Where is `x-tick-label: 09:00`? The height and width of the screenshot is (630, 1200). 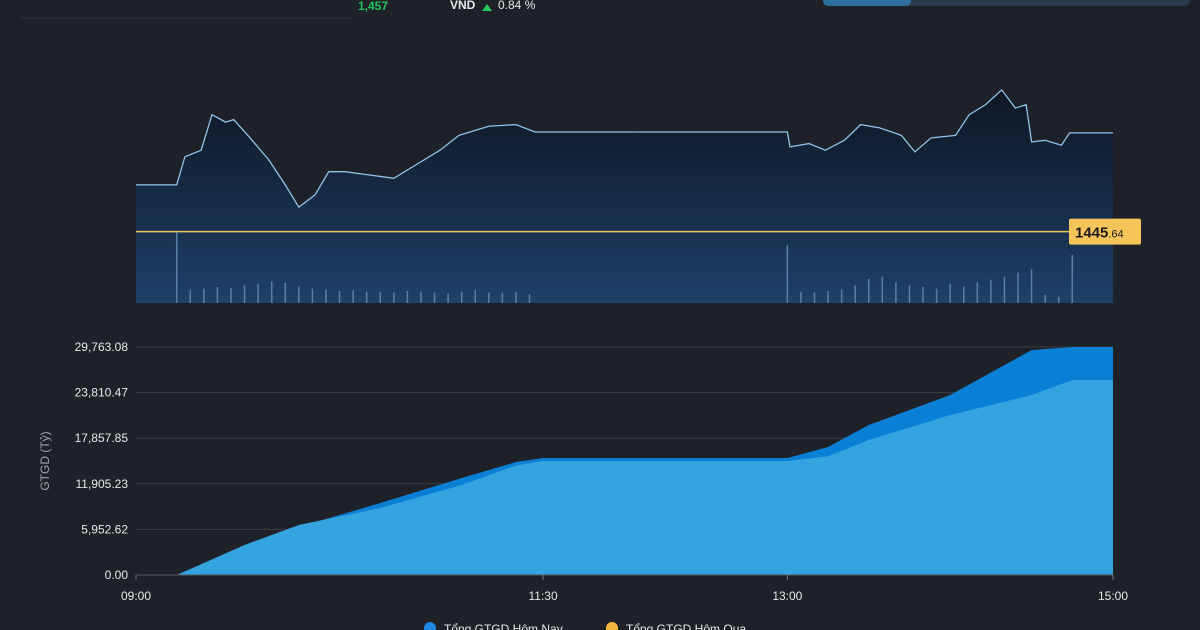 x-tick-label: 09:00 is located at coordinates (136, 596).